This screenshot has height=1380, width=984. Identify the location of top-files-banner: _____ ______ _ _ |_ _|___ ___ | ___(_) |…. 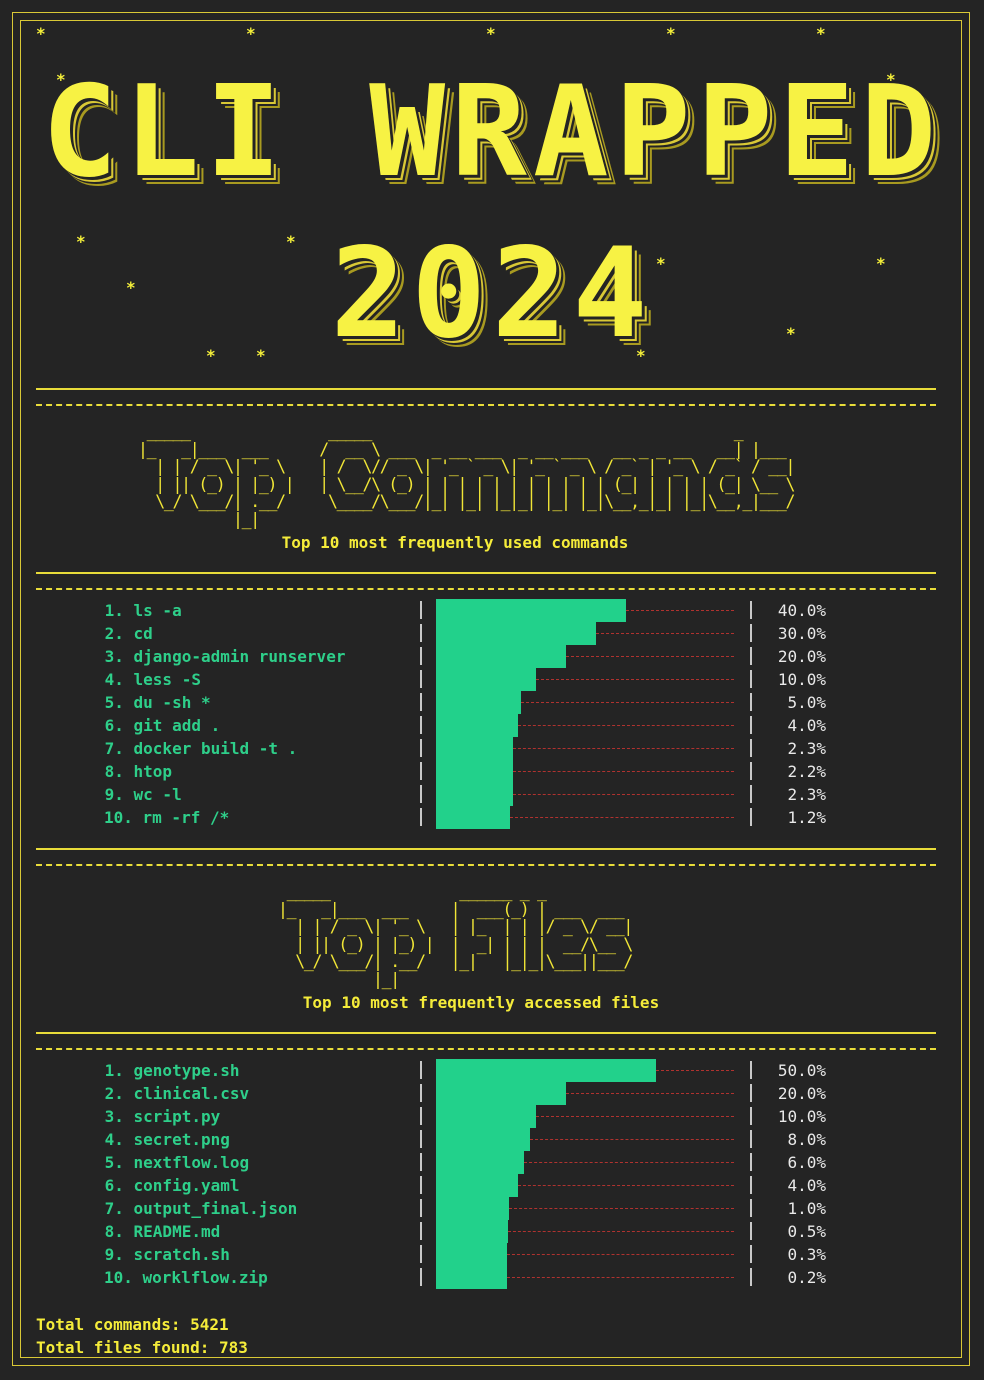
(455, 935).